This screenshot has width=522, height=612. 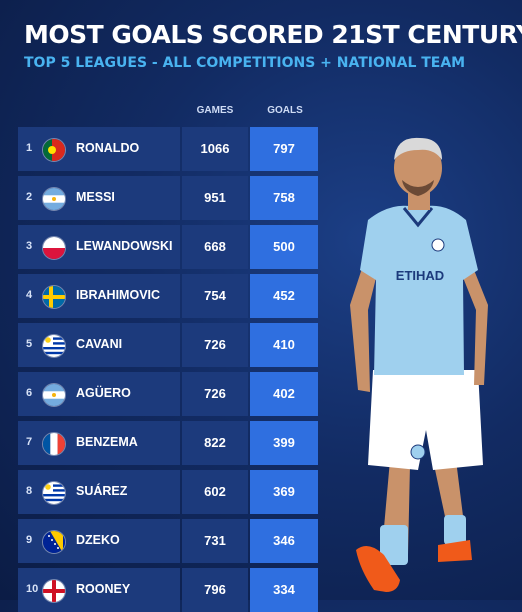 I want to click on rank-number: 2, so click(x=29, y=197).